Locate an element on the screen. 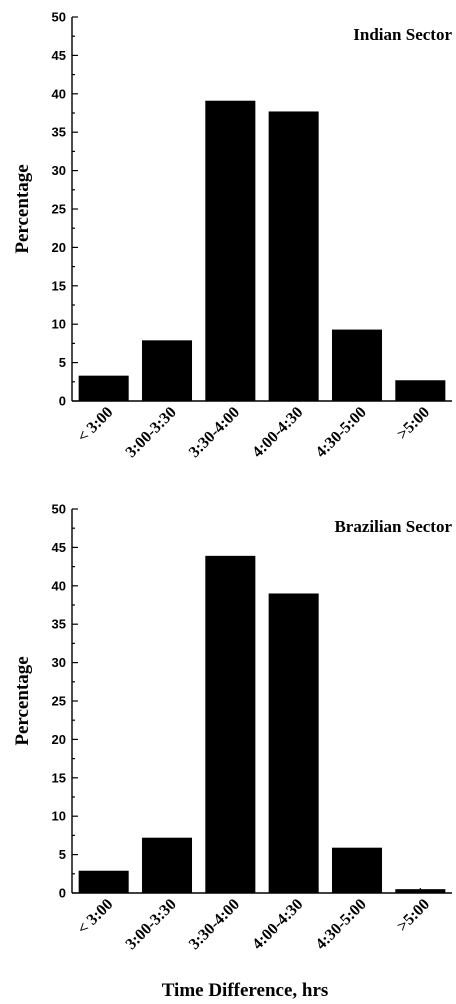  x-axis-title: Time Difference, hrs is located at coordinates (245, 990).